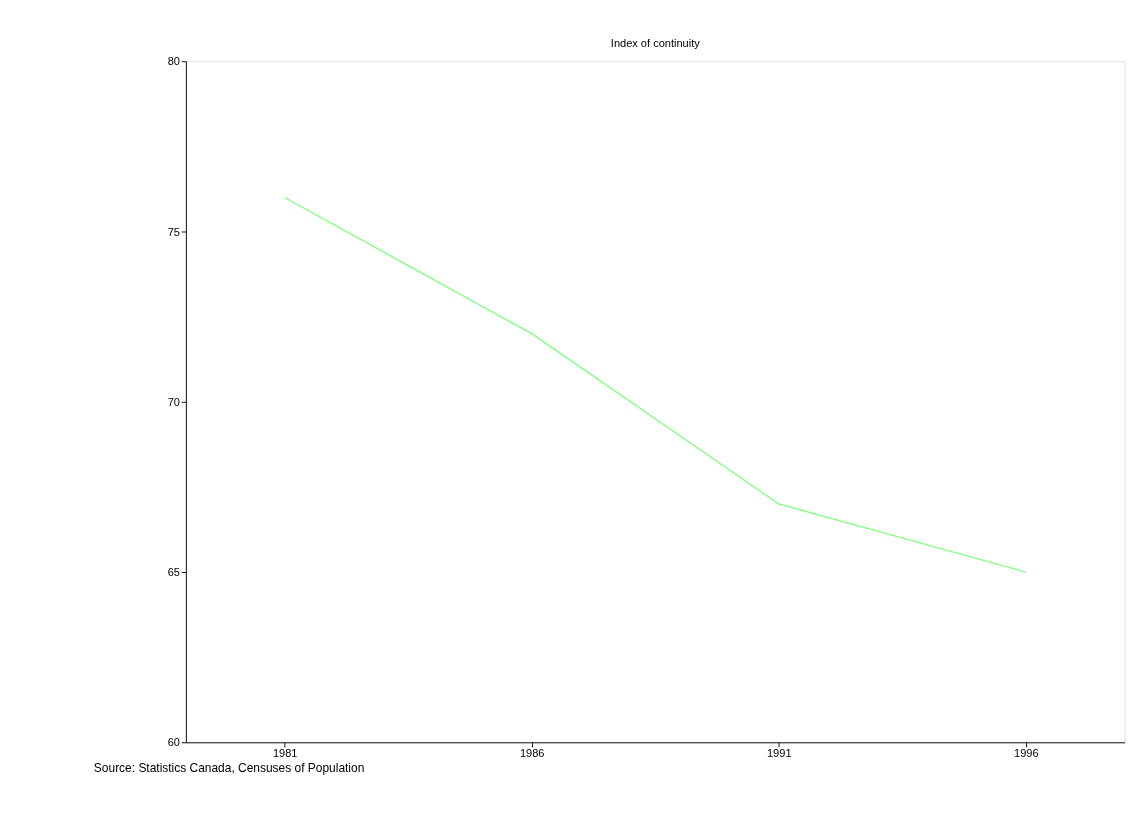 The image size is (1132, 839). What do you see at coordinates (779, 753) in the screenshot?
I see `x-tick-label: 1991` at bounding box center [779, 753].